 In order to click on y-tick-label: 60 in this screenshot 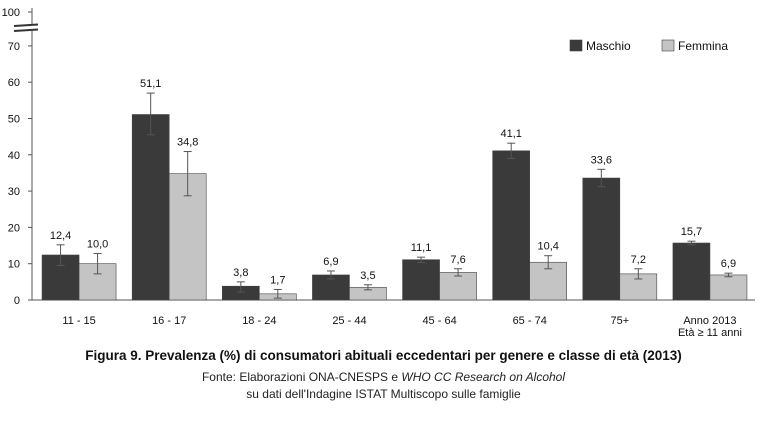, I will do `click(14, 83)`.